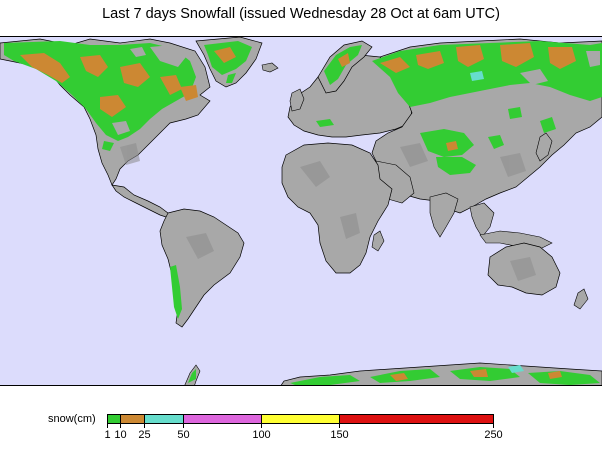  Describe the element at coordinates (101, 96) in the screenshot. I see `north-america-snow` at that location.